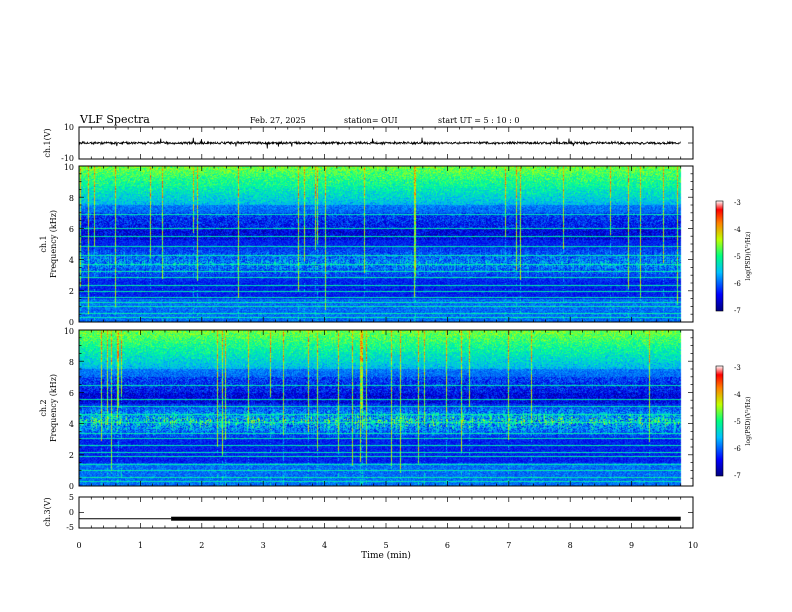 The image size is (792, 612). Describe the element at coordinates (71, 455) in the screenshot. I see `ch2-spec-ytick-2: 2` at that location.